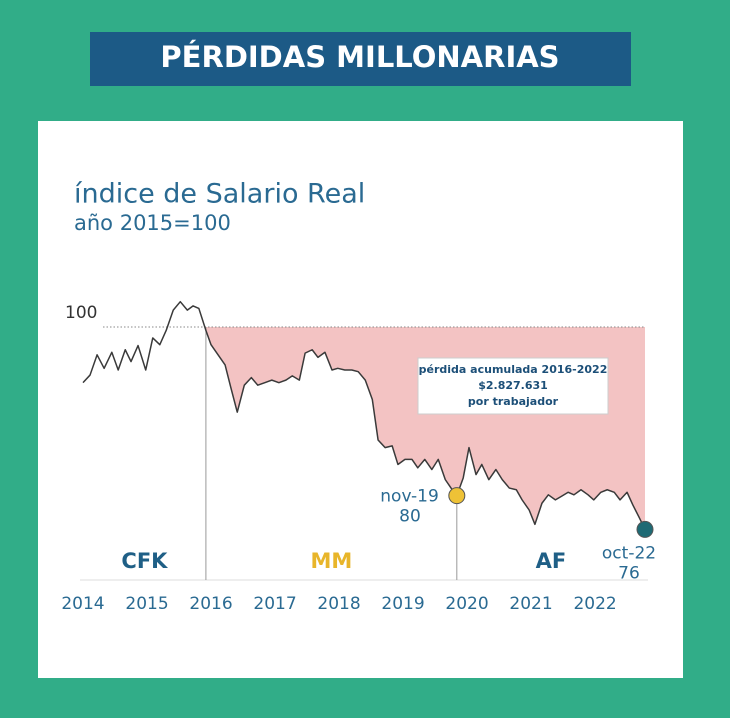 This screenshot has height=718, width=730. I want to click on title-bar, so click(360, 59).